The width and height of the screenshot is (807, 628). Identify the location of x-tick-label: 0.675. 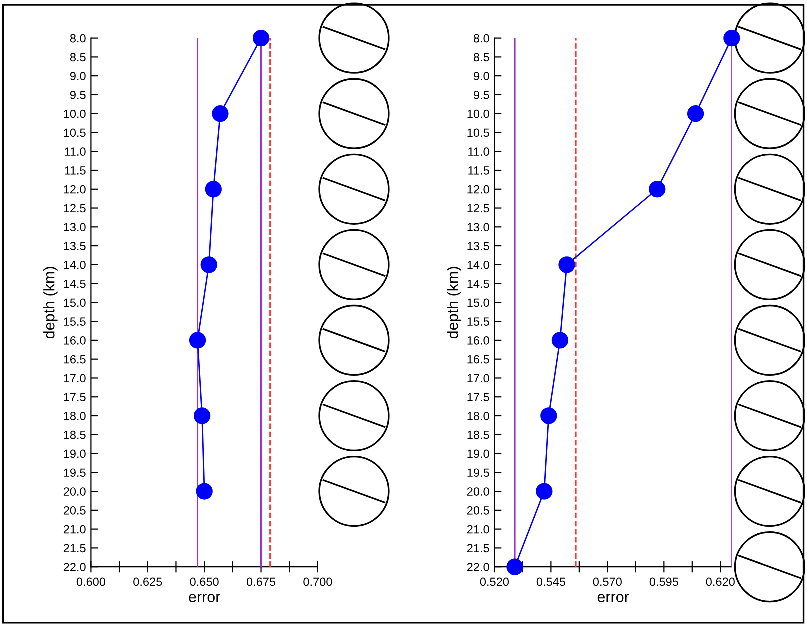
(261, 582).